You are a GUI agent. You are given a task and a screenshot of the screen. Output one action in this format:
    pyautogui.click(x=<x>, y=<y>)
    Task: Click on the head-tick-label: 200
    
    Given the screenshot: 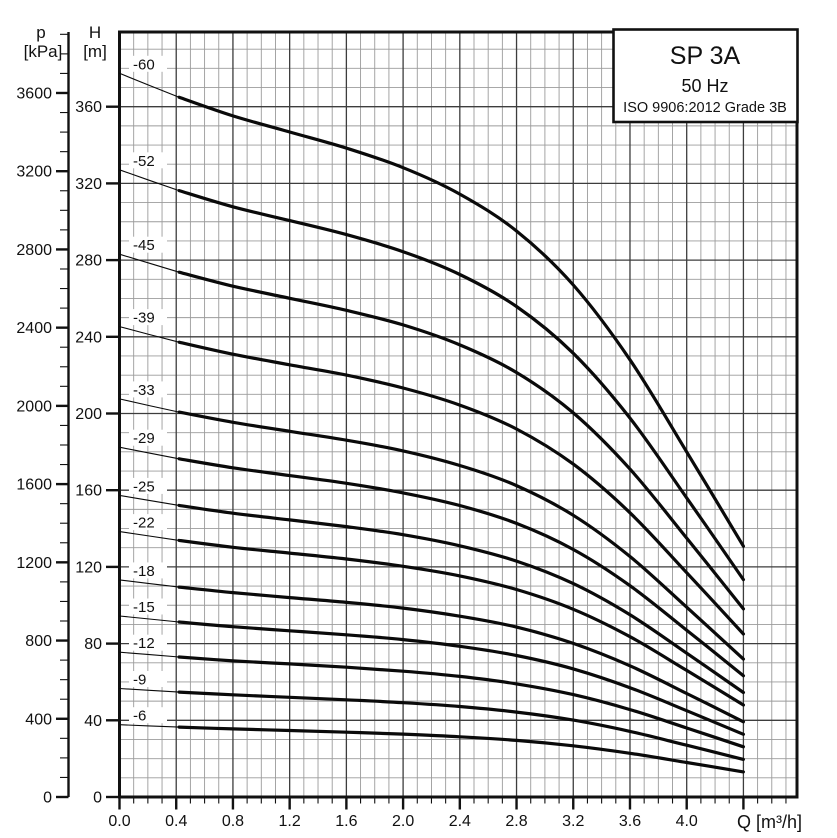 What is the action you would take?
    pyautogui.click(x=88, y=414)
    